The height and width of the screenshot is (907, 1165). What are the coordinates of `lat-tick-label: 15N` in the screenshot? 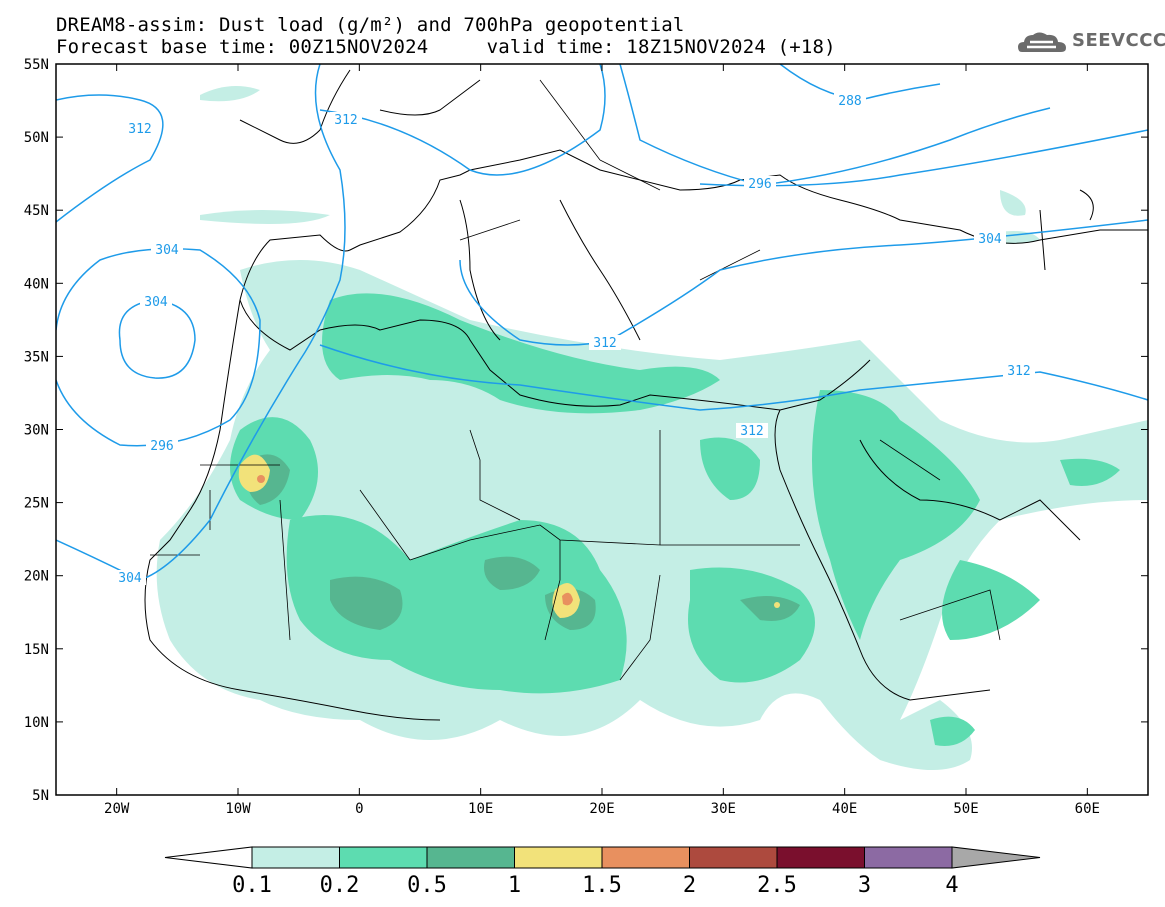 It's located at (36, 650).